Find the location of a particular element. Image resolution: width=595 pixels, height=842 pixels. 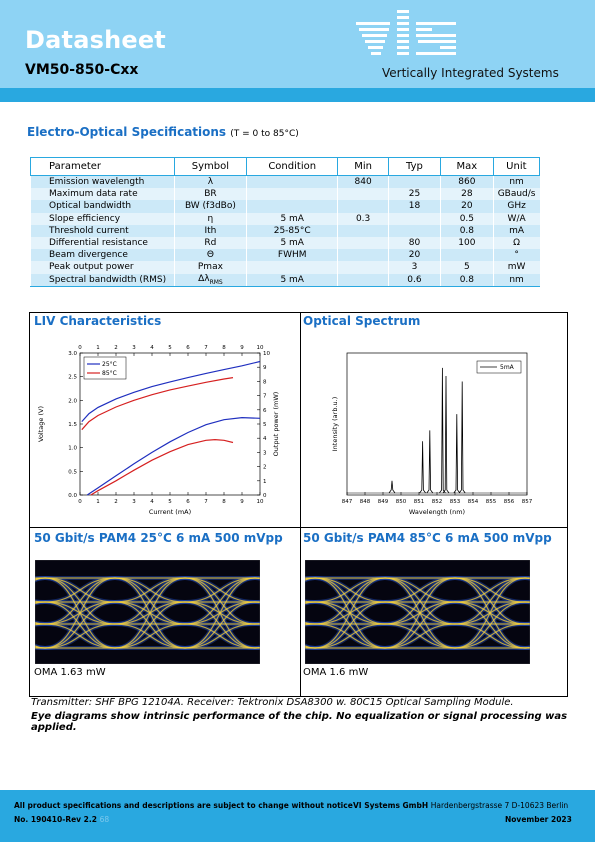

test-setup-note: Transmitter: SHF BPG 12104A. Receiver is located at coordinates (272, 702).